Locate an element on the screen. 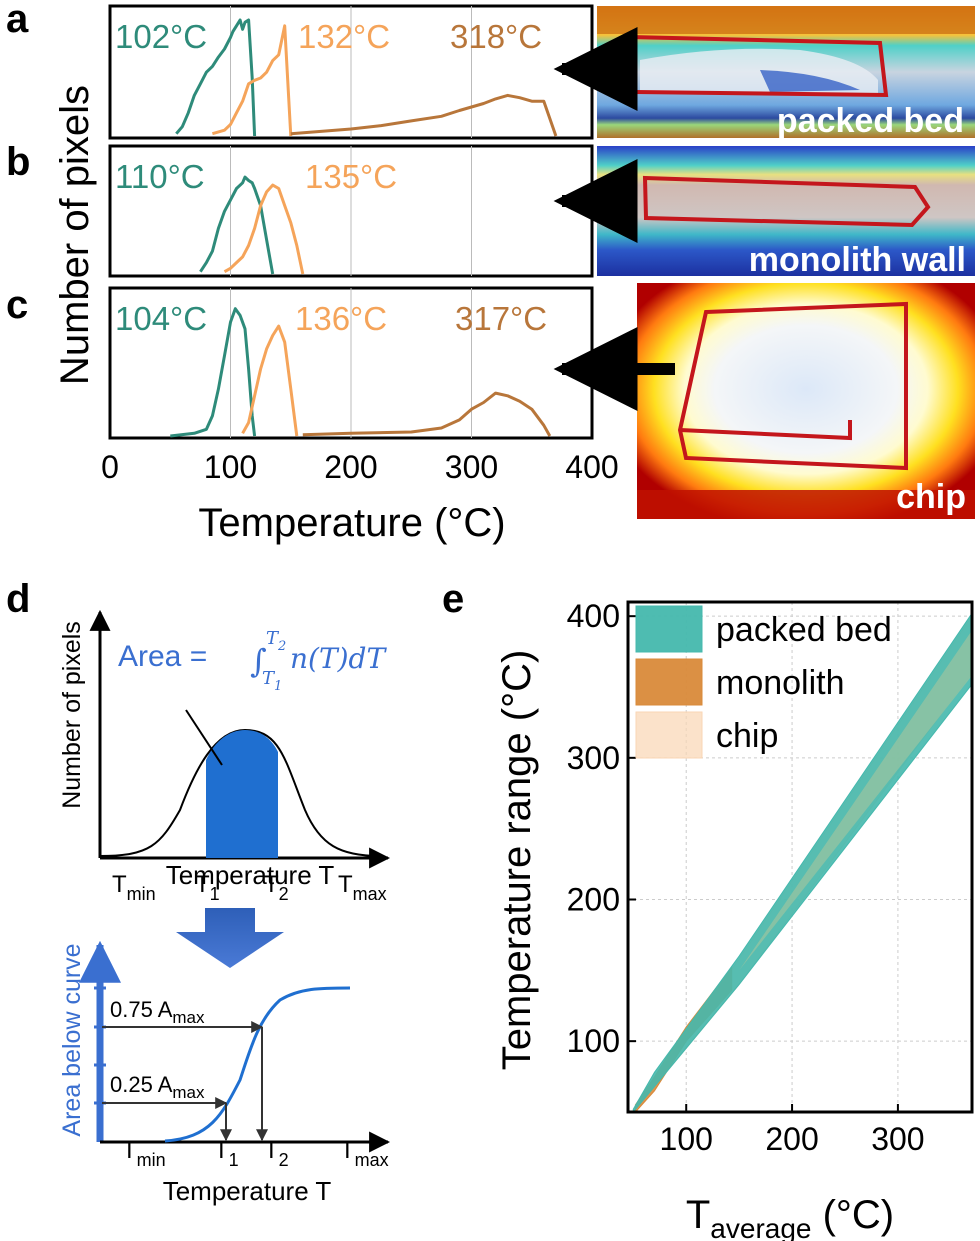  legend-label-chip: chip is located at coordinates (747, 736).